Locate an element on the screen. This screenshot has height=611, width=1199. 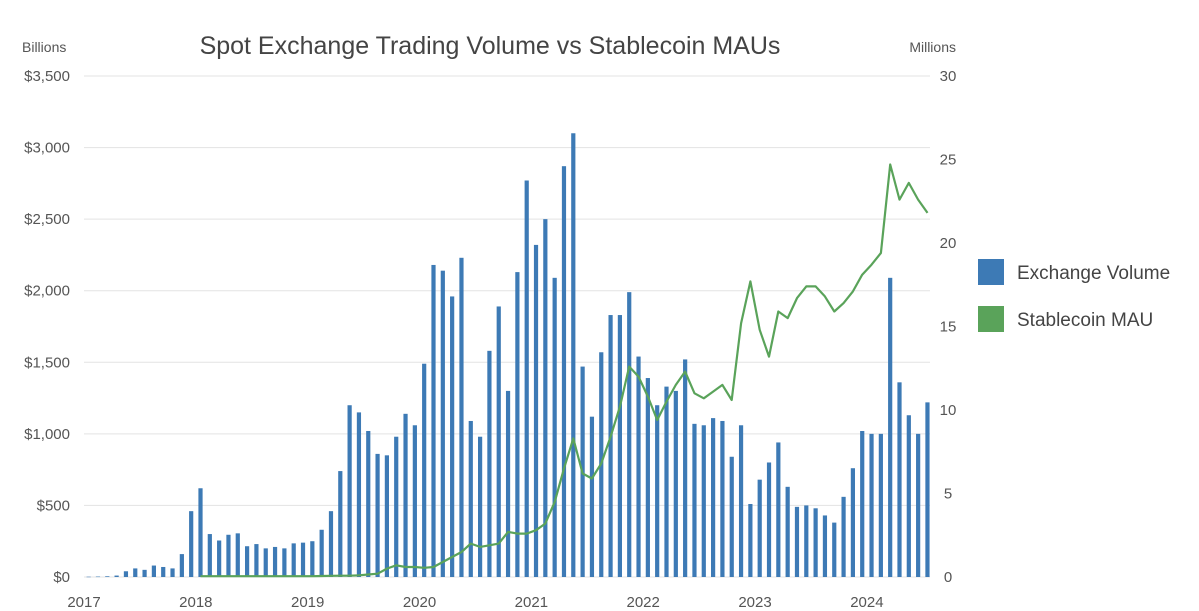
x-axis-ticks: 2017 2018 2019 2020 2021 2022 2023 2024 is located at coordinates (475, 602).